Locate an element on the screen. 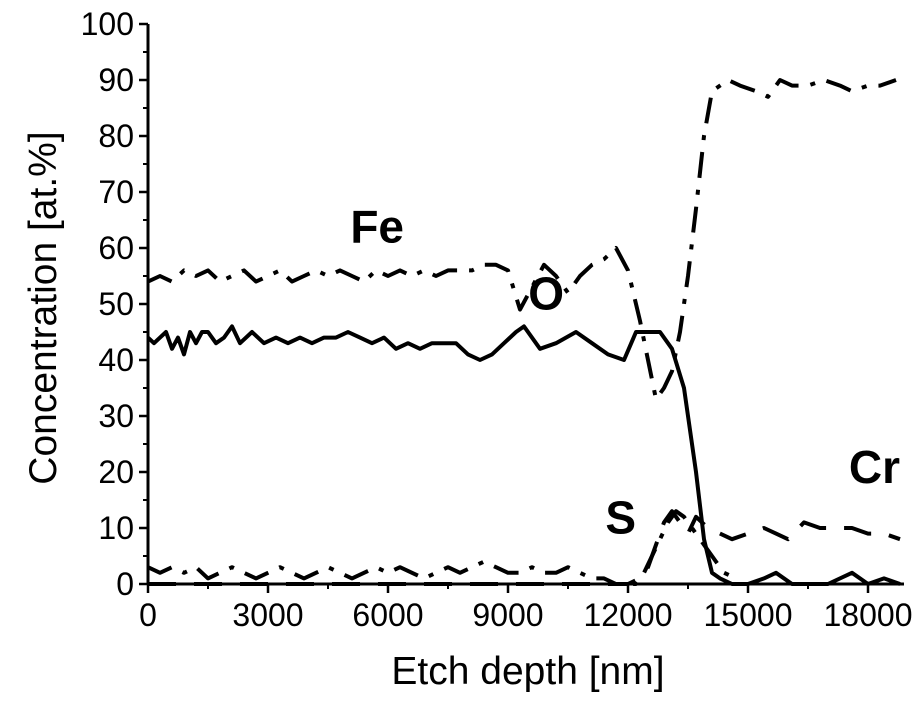 The width and height of the screenshot is (916, 702). y-tick-label: 20 is located at coordinates (116, 472).